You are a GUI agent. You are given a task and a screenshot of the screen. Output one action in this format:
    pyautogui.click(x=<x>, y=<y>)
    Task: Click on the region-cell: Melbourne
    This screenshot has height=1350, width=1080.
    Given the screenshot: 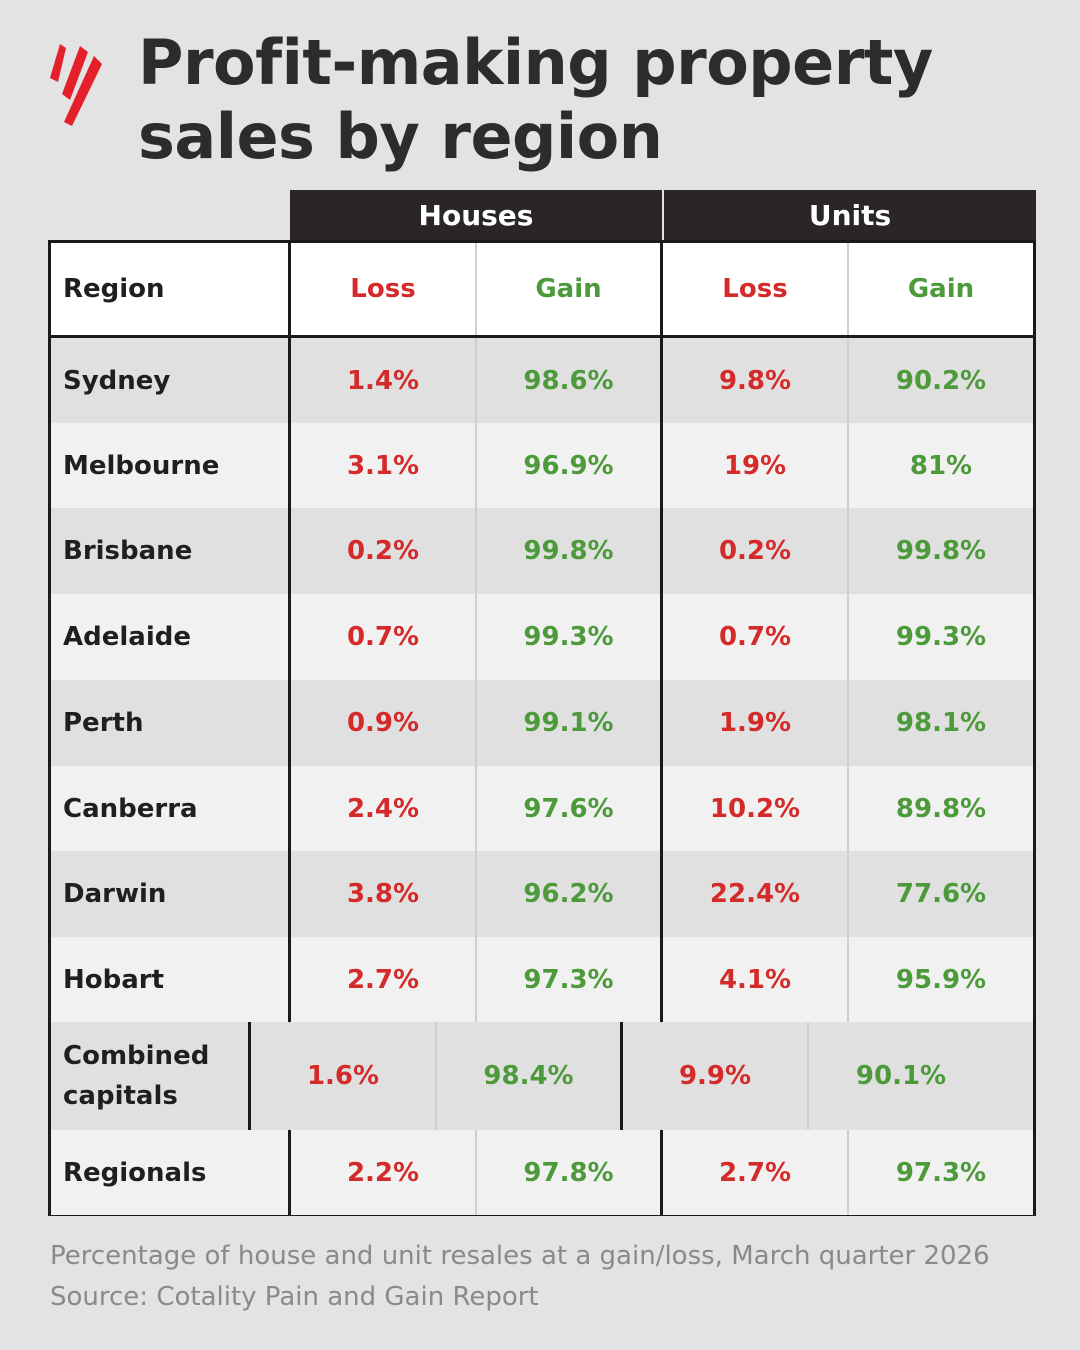 What is the action you would take?
    pyautogui.click(x=171, y=465)
    